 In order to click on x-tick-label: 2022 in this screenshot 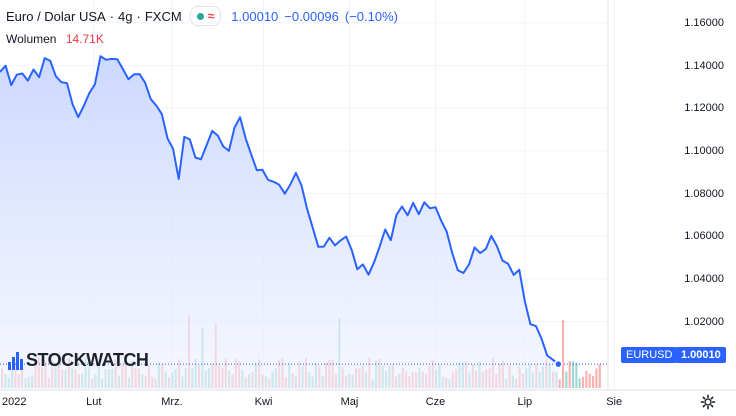, I will do `click(14, 402)`.